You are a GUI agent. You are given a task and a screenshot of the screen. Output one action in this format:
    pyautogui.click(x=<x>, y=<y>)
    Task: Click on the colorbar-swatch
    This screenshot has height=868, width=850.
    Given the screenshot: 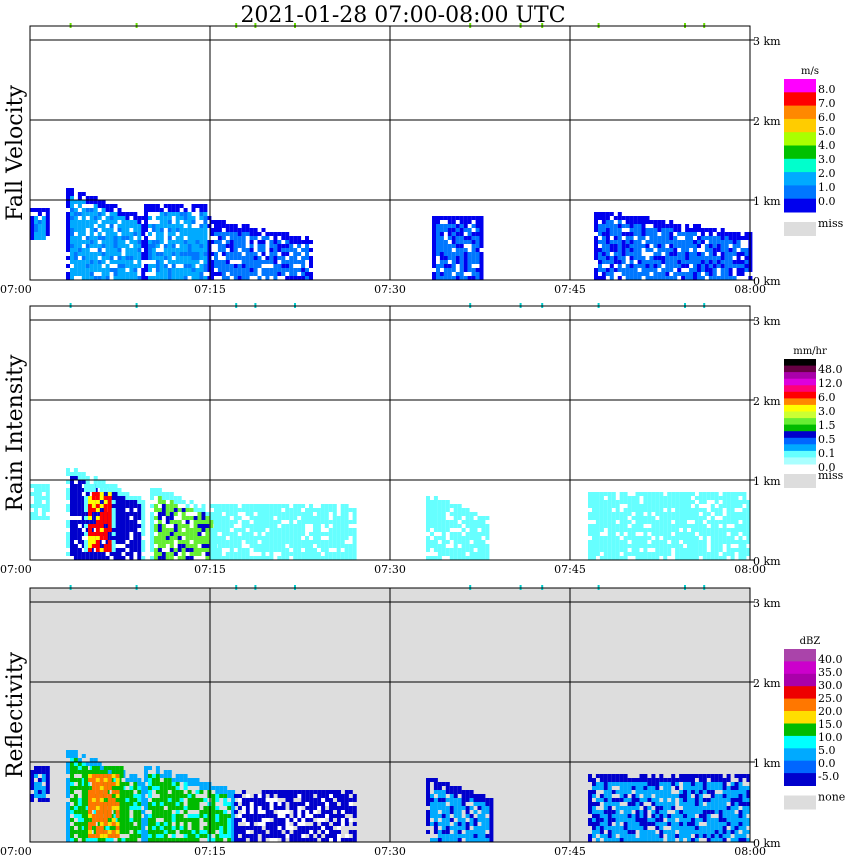 What is the action you would take?
    pyautogui.click(x=800, y=205)
    